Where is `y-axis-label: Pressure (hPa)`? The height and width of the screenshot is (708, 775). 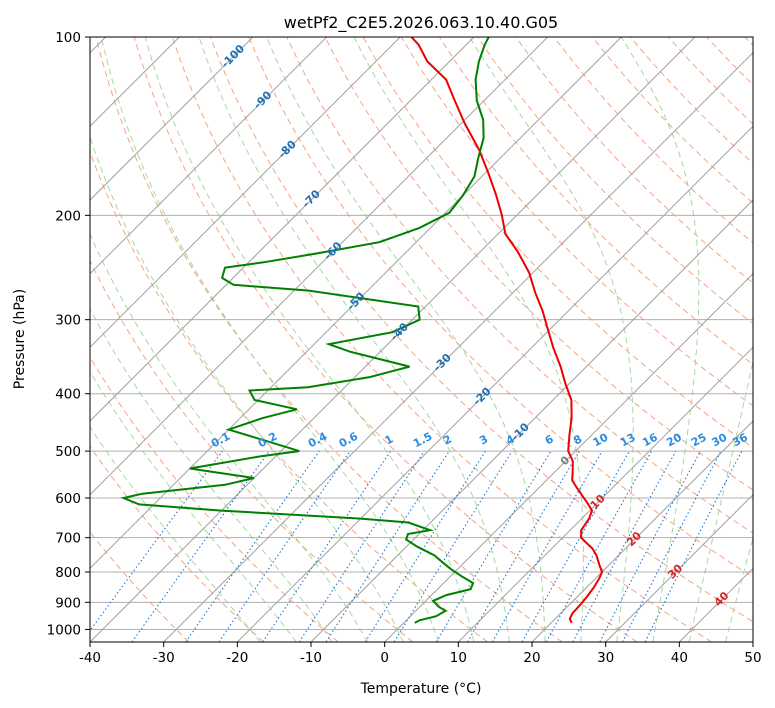
y-axis-label: Pressure (hPa) is located at coordinates (20, 339).